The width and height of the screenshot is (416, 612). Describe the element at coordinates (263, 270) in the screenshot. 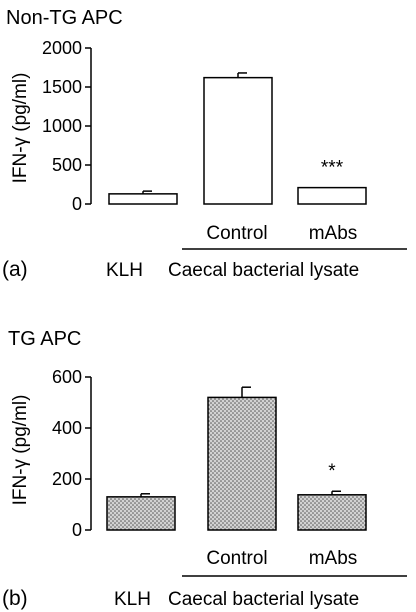

I see `panel-a-group-label: Caecal bacterial lysate` at that location.